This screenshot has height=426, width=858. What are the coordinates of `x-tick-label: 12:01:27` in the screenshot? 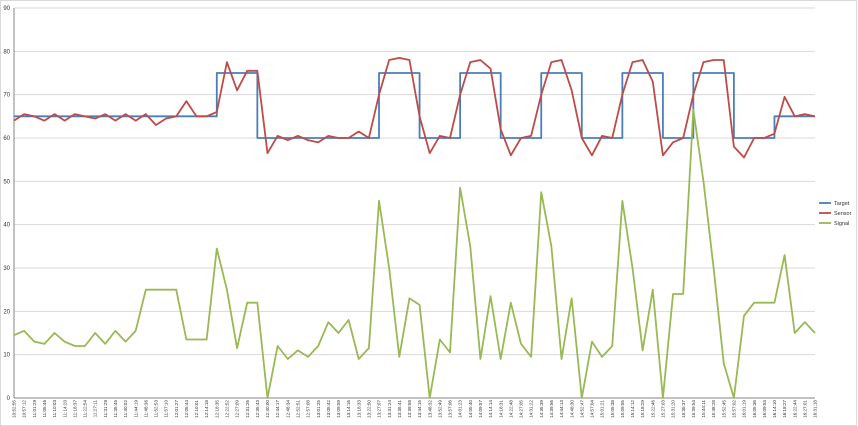 It's located at (176, 409).